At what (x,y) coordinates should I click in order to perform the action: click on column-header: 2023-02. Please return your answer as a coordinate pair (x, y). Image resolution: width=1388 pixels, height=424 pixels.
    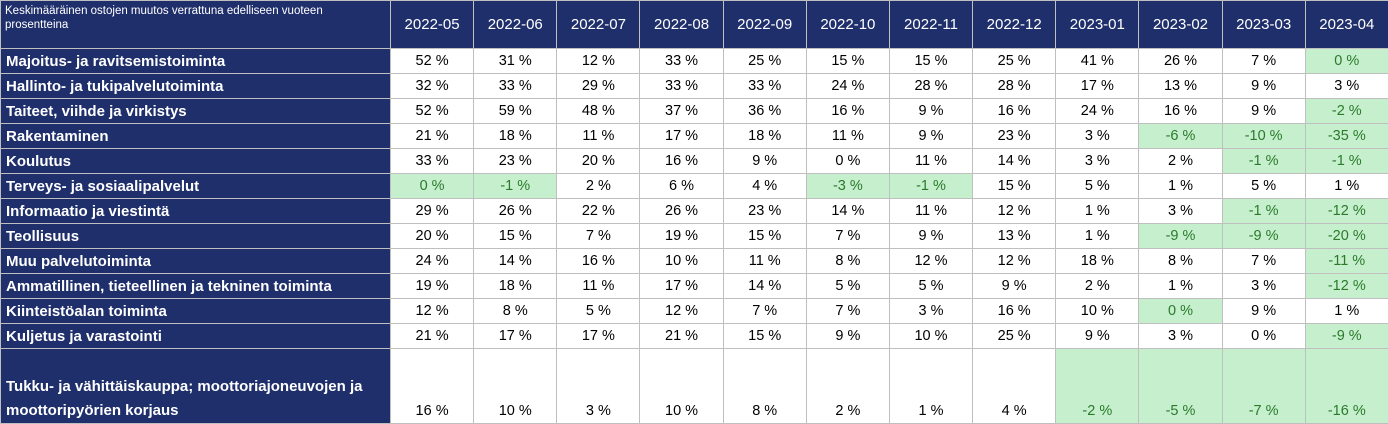
    Looking at the image, I should click on (1180, 25).